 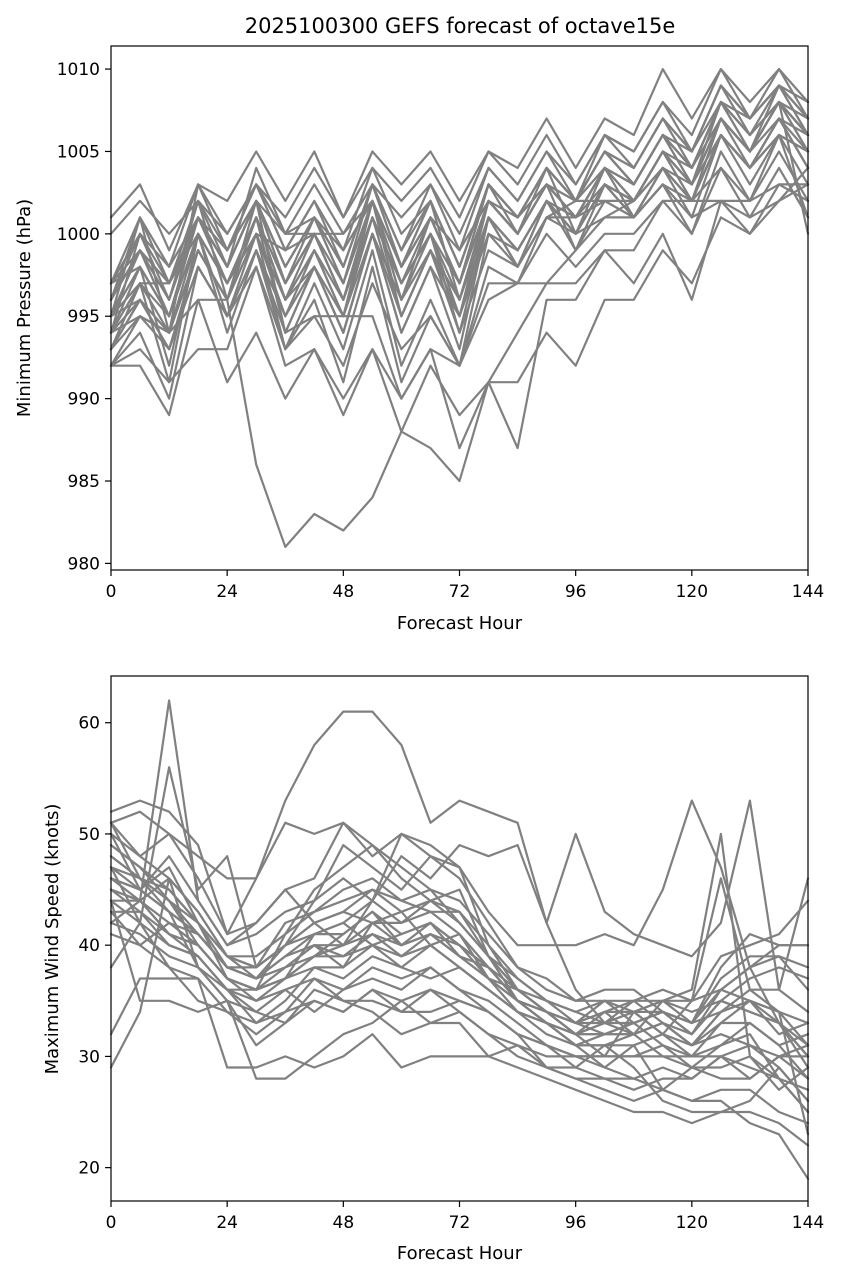 What do you see at coordinates (576, 1223) in the screenshot?
I see `wind-x-tick-label: 96` at bounding box center [576, 1223].